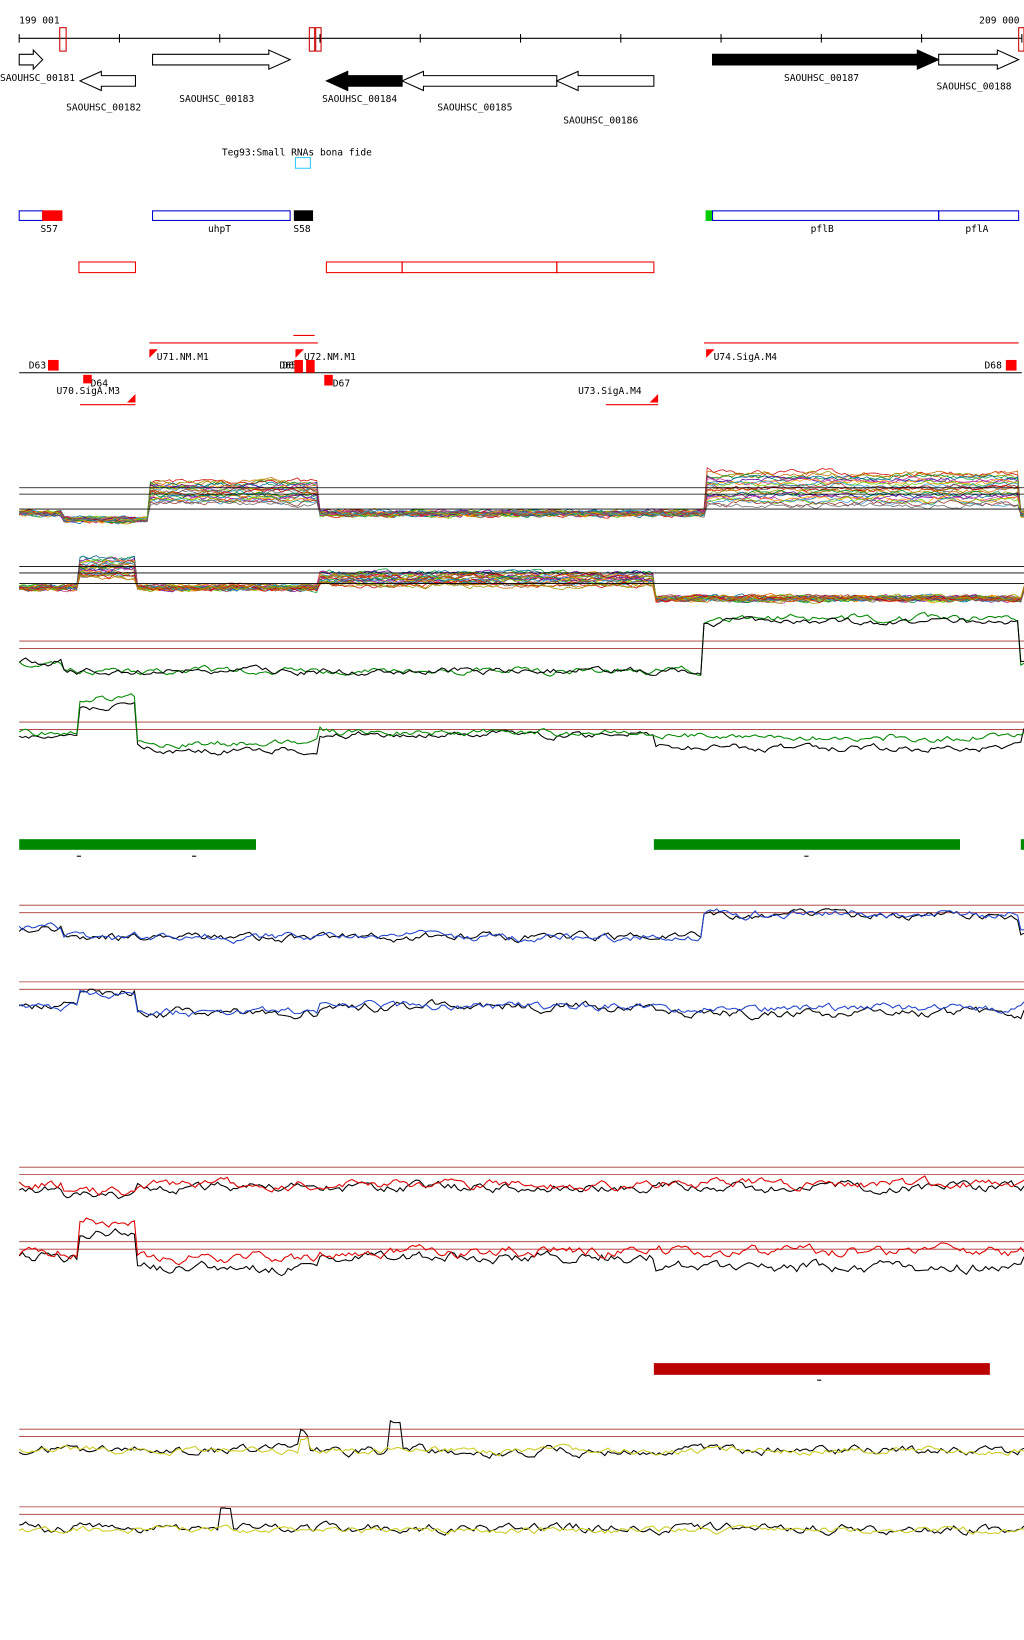 Image resolution: width=1024 pixels, height=1640 pixels. Describe the element at coordinates (37, 78) in the screenshot. I see `gene-label: SAOUHSC_00181` at that location.